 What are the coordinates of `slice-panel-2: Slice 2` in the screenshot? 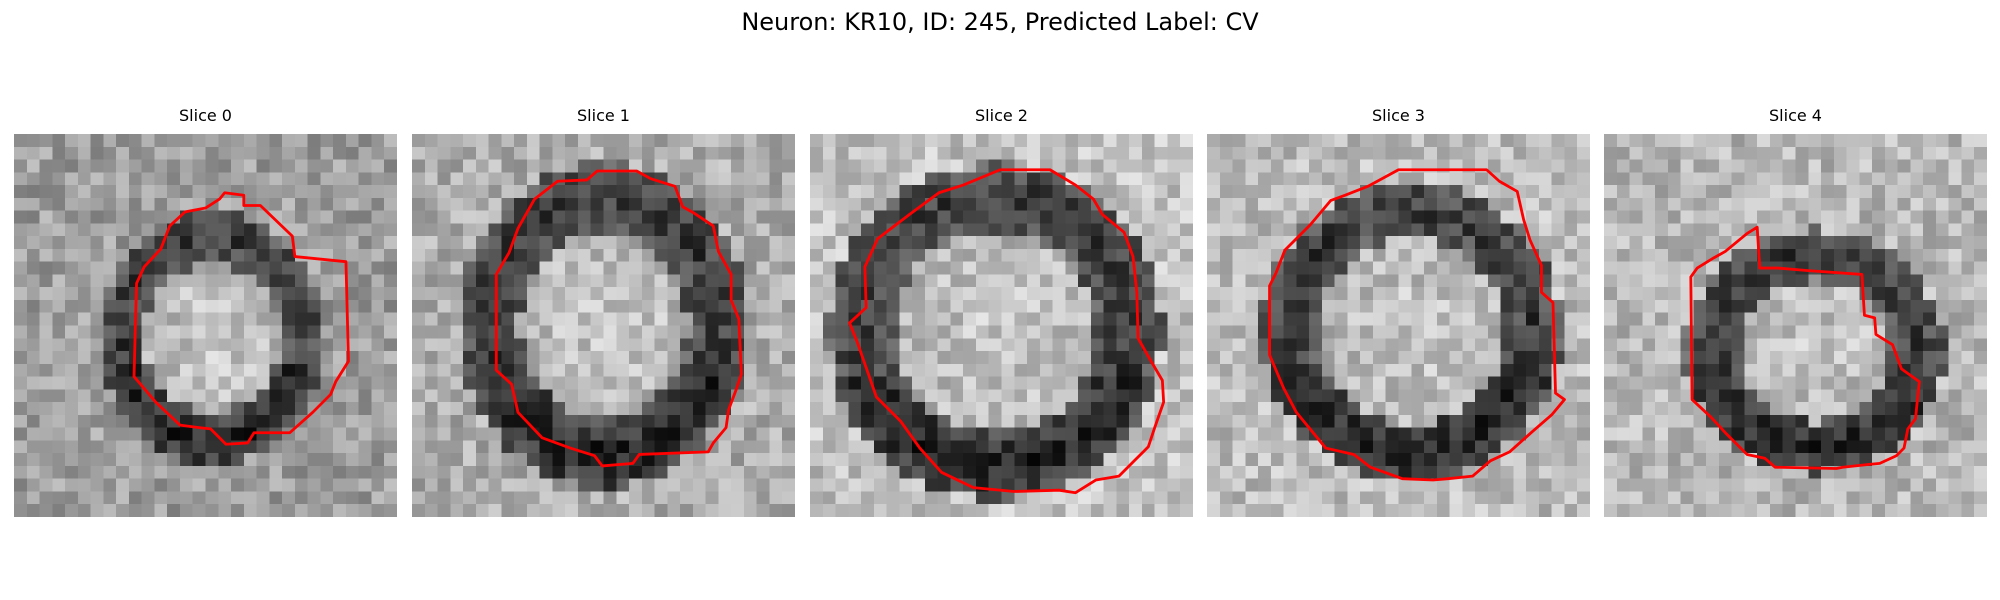 It's located at (1001, 311).